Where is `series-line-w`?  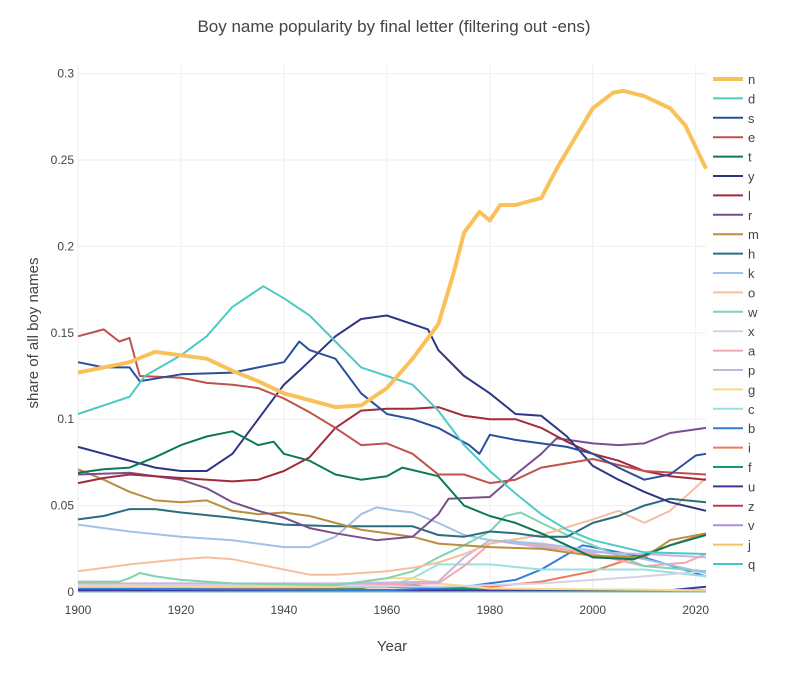 series-line-w is located at coordinates (392, 549).